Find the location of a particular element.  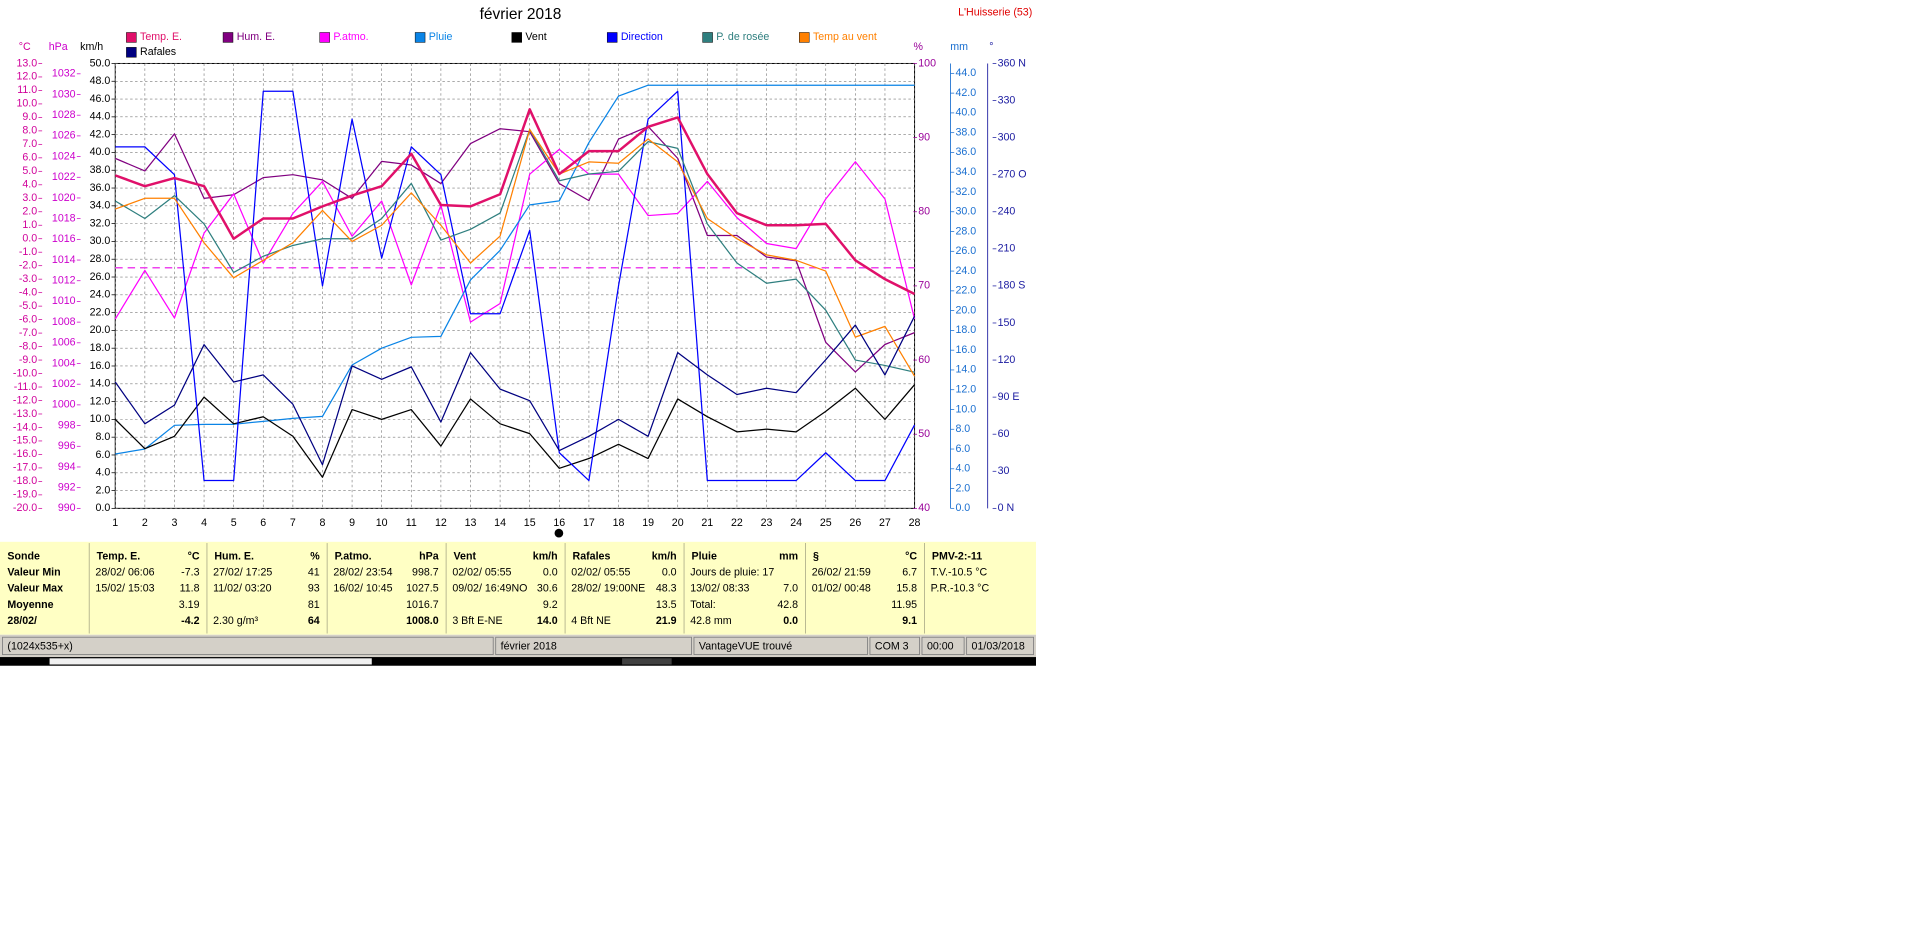

x-tick-label: 20 is located at coordinates (678, 523).